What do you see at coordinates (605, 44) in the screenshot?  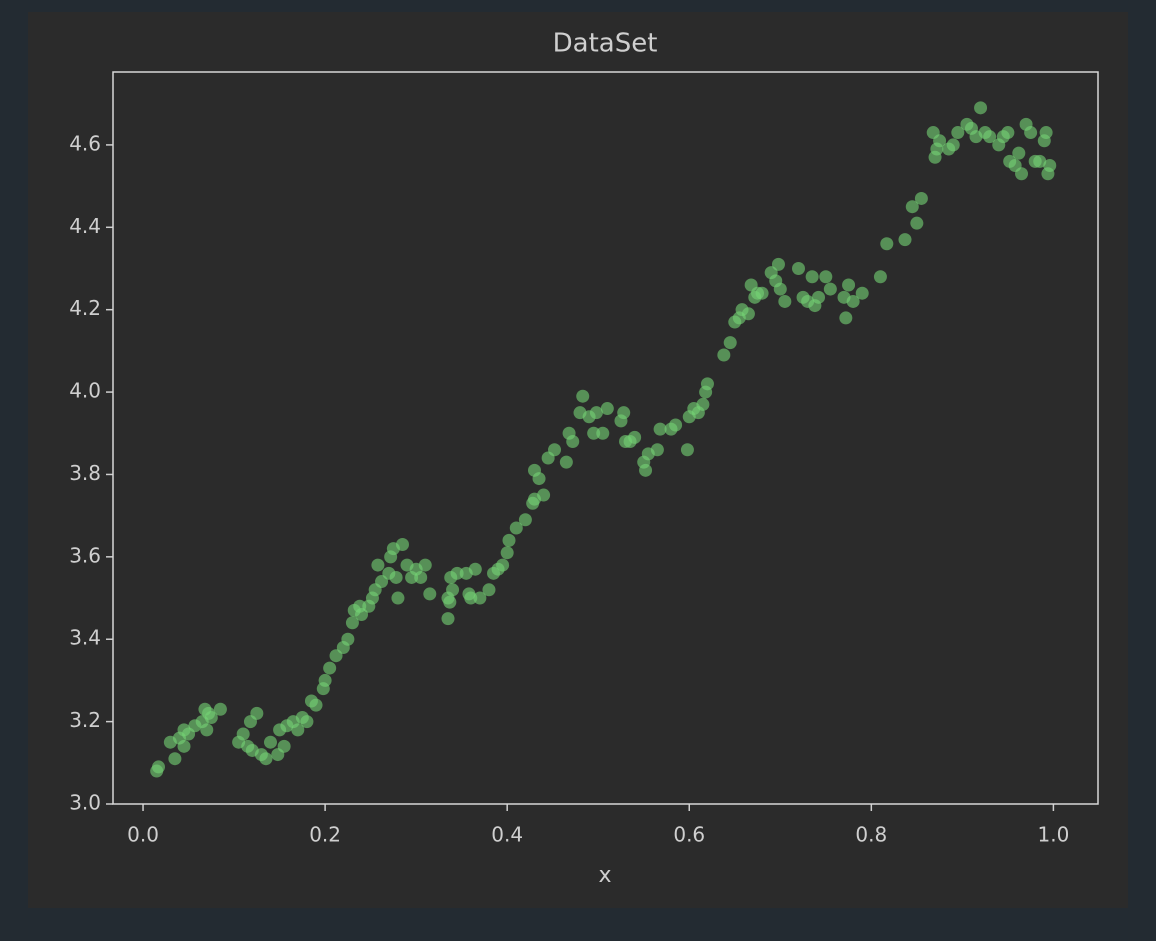 I see `chart-title: DataSet` at bounding box center [605, 44].